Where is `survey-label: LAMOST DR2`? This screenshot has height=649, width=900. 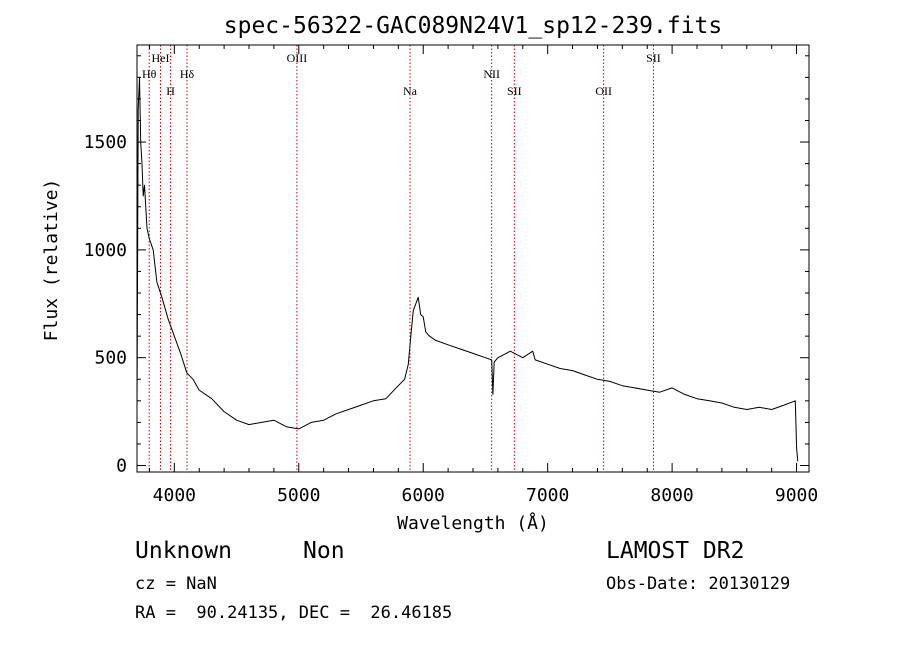
survey-label: LAMOST DR2 is located at coordinates (675, 551).